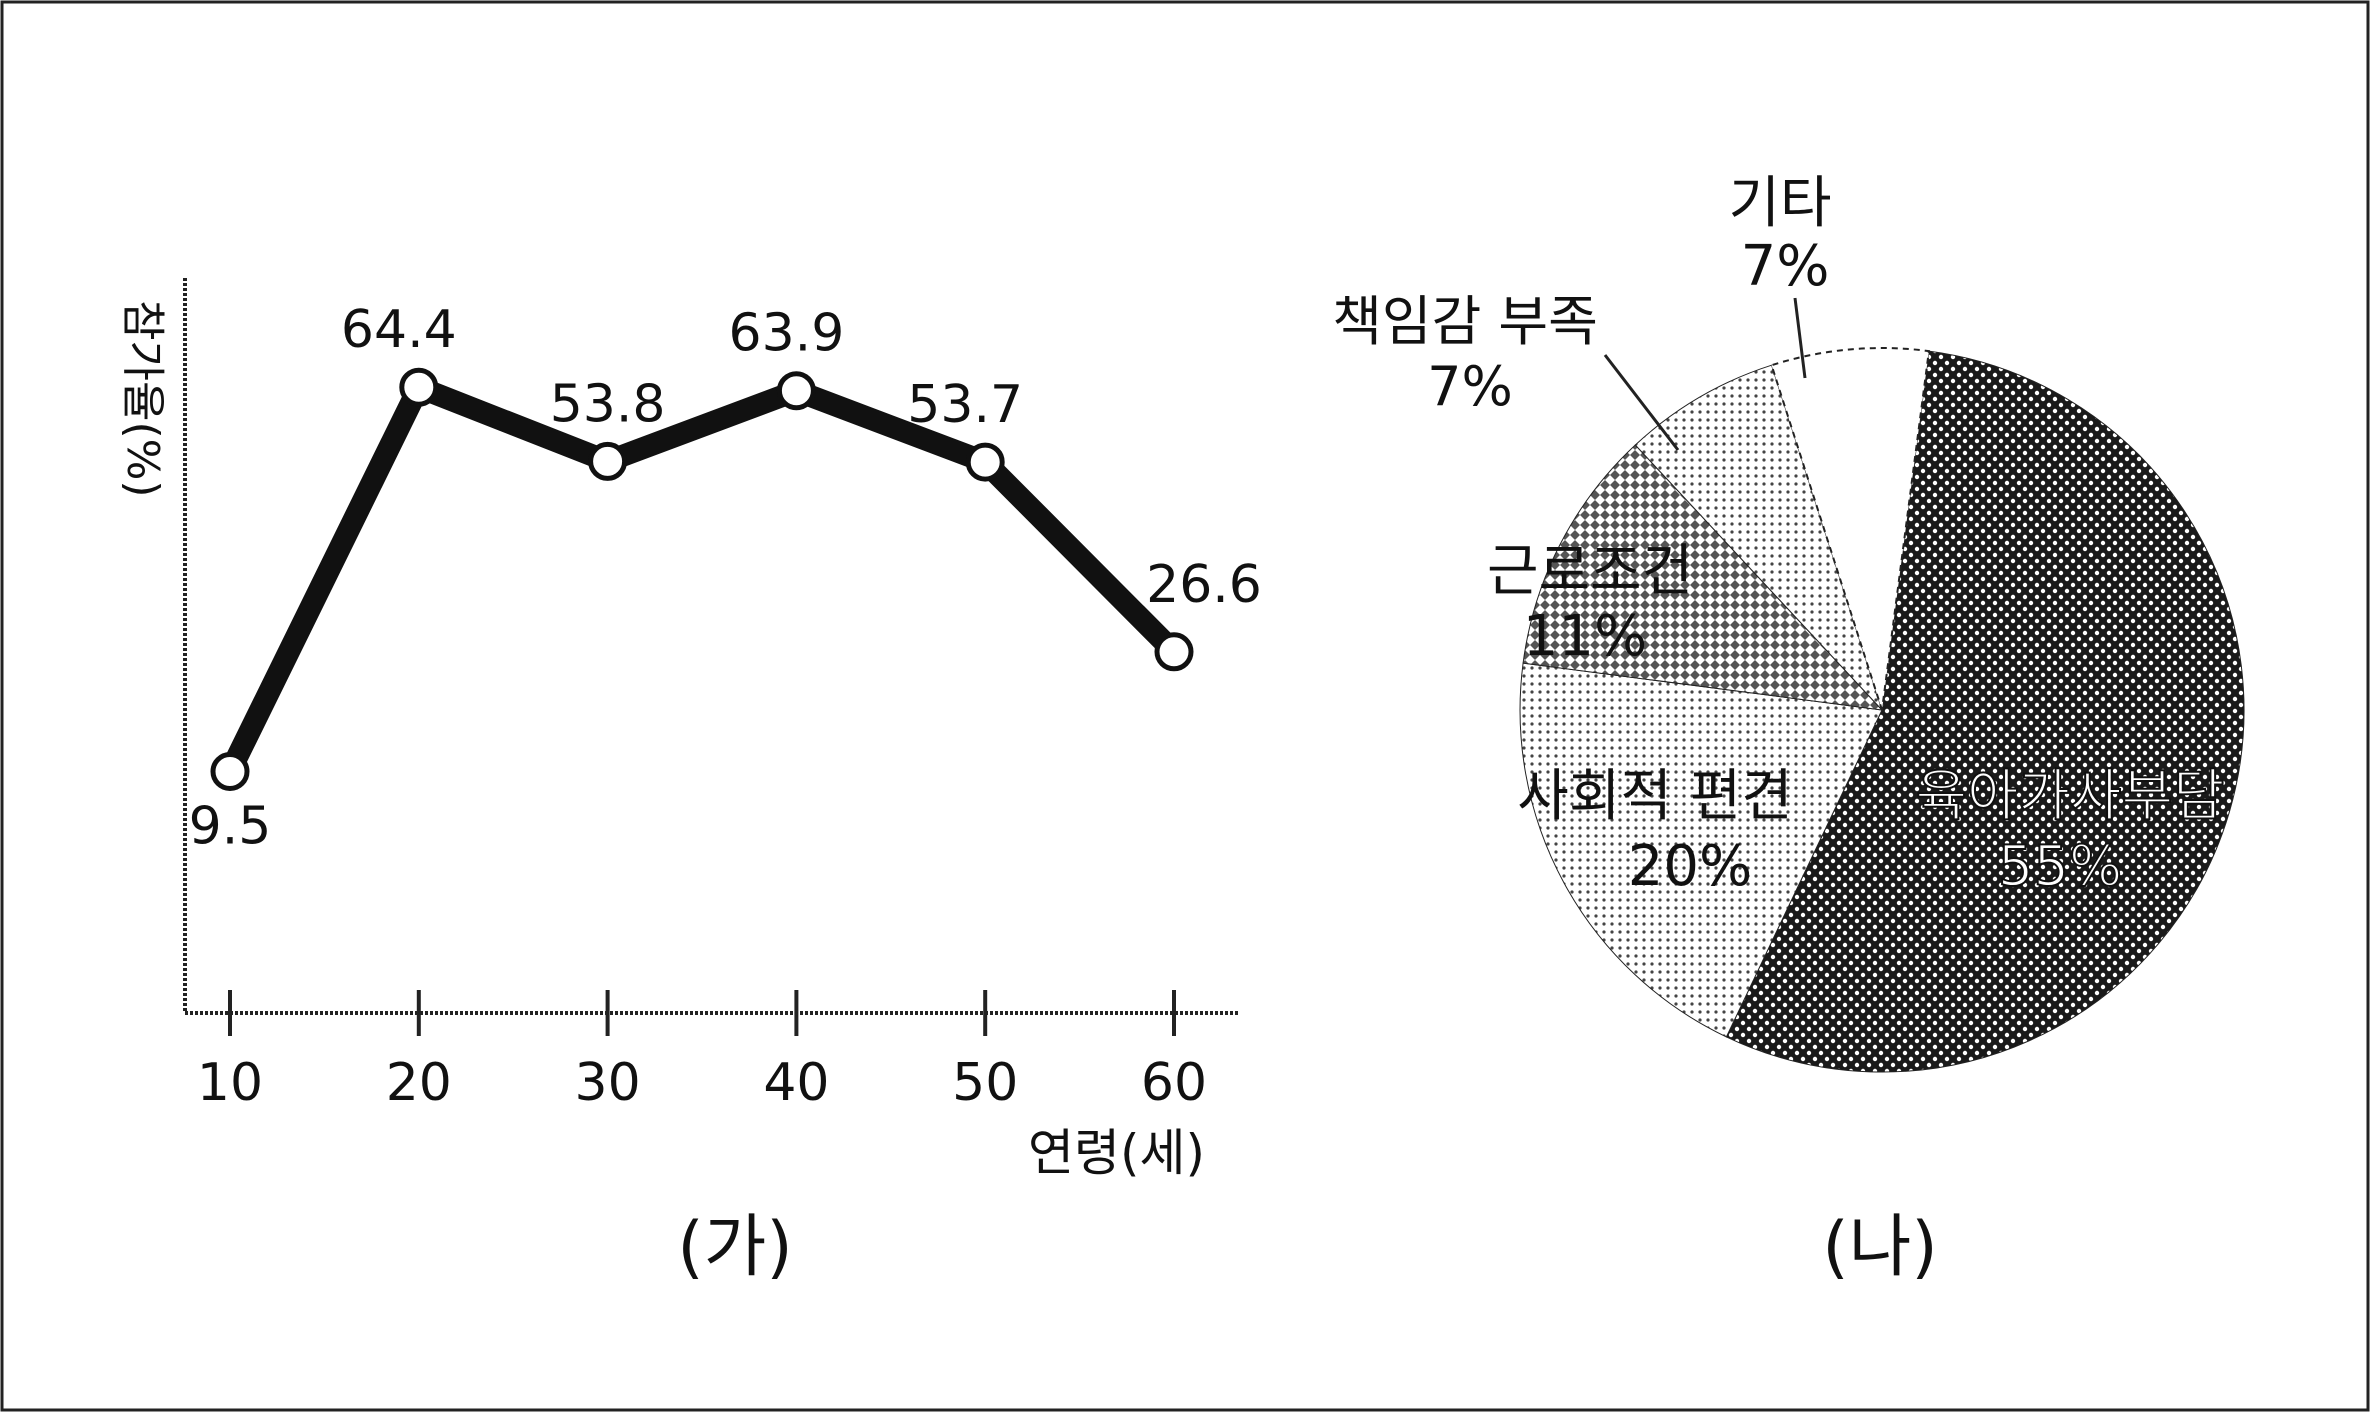  What do you see at coordinates (1779, 203) in the screenshot?
I see `slice-label-other: 기타` at bounding box center [1779, 203].